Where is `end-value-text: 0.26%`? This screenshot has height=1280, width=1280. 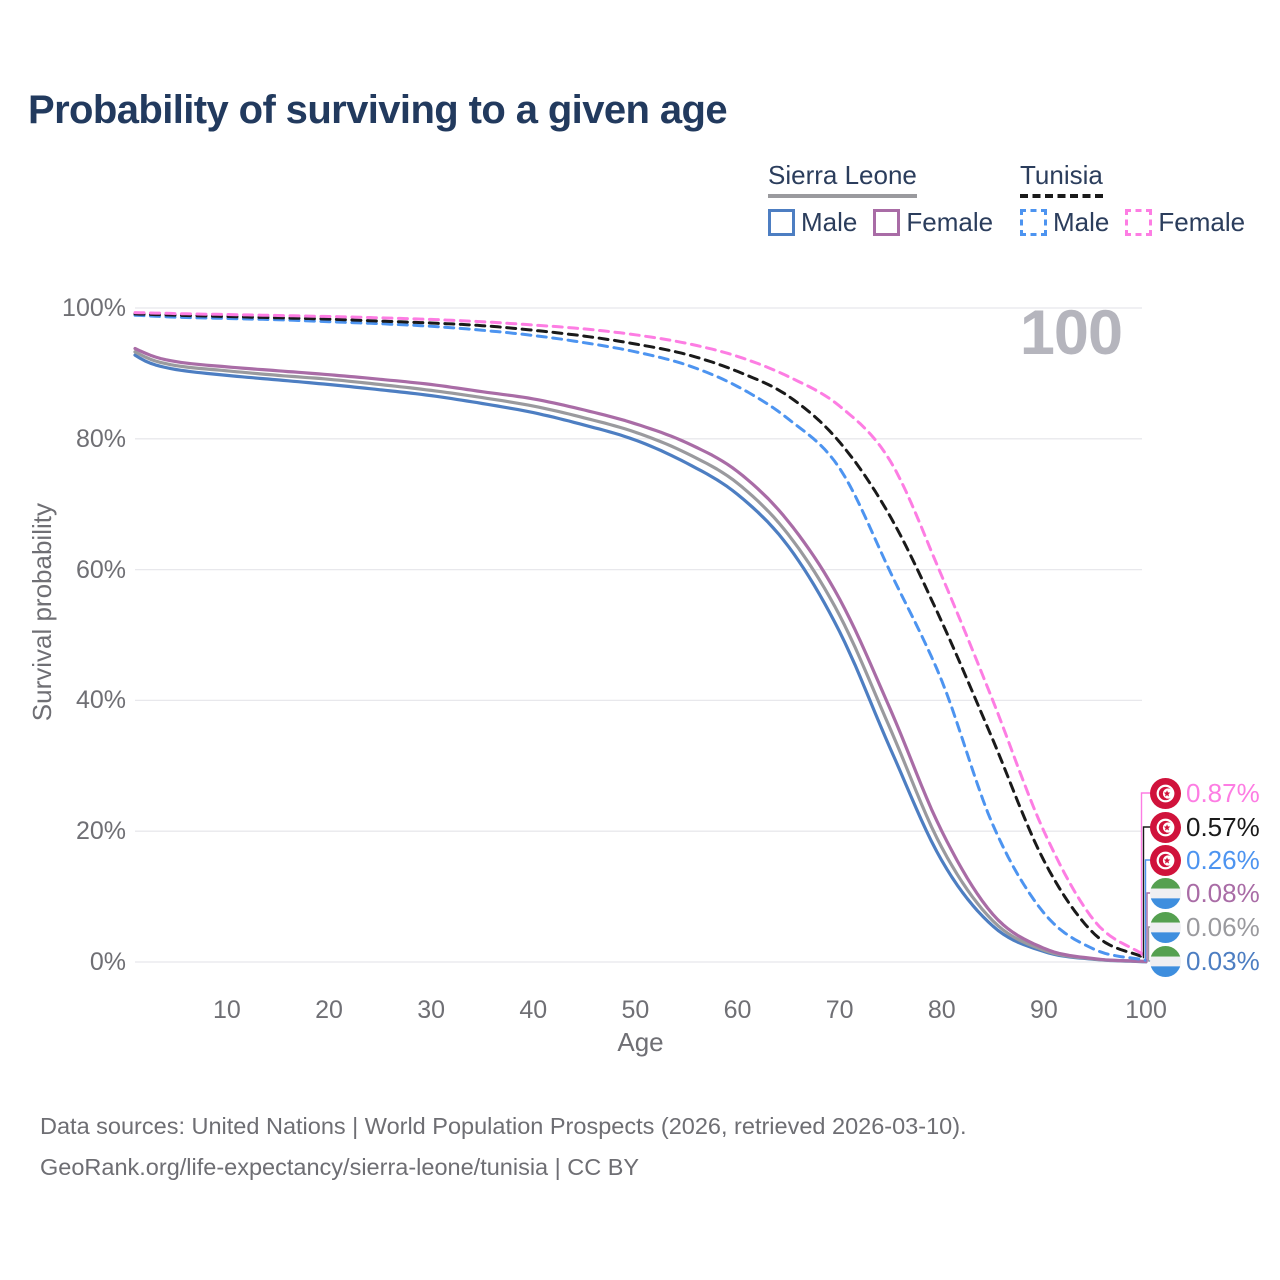
end-value-text: 0.26% is located at coordinates (1223, 859).